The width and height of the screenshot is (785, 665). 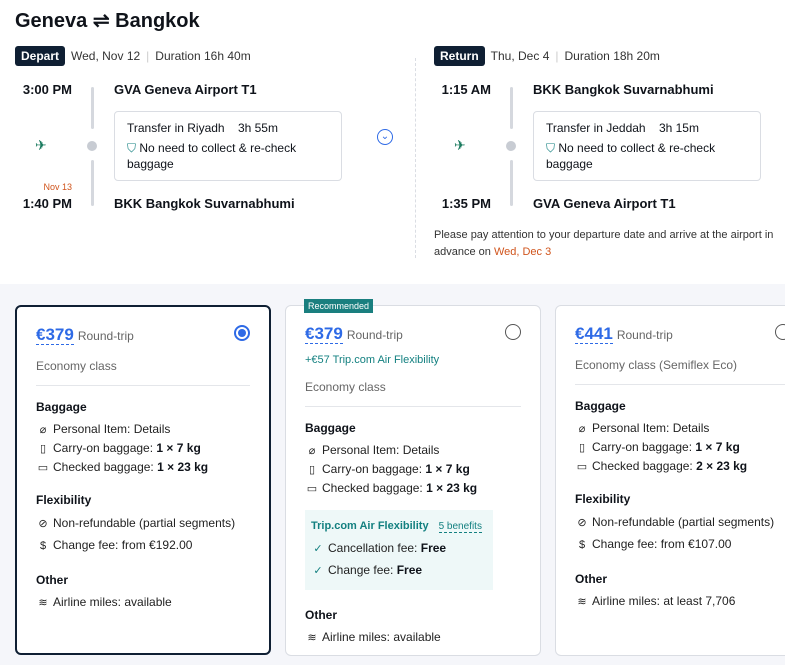 I want to click on origin-city: Geneva, so click(x=51, y=21).